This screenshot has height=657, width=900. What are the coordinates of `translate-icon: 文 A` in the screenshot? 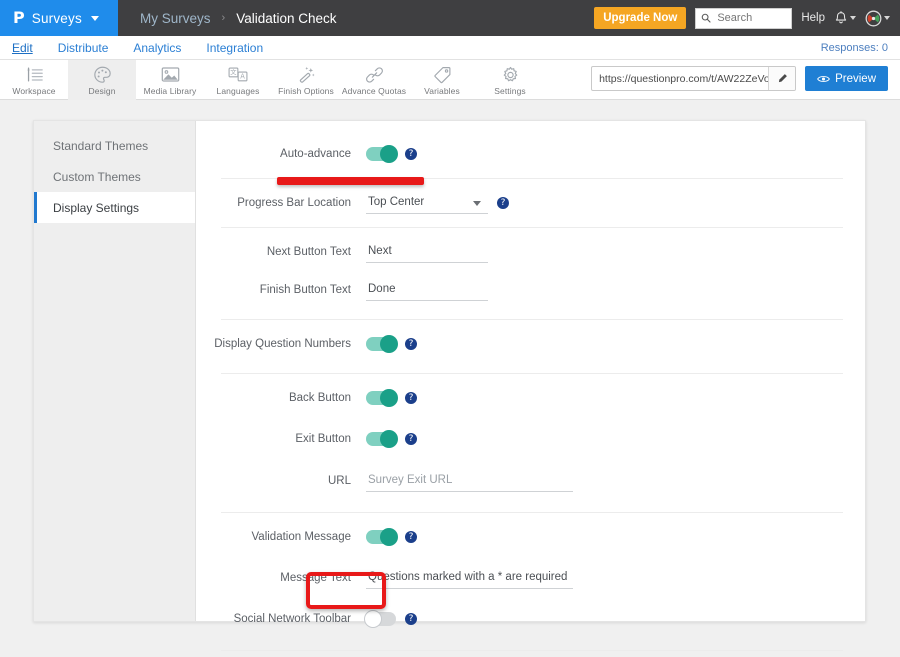 It's located at (238, 74).